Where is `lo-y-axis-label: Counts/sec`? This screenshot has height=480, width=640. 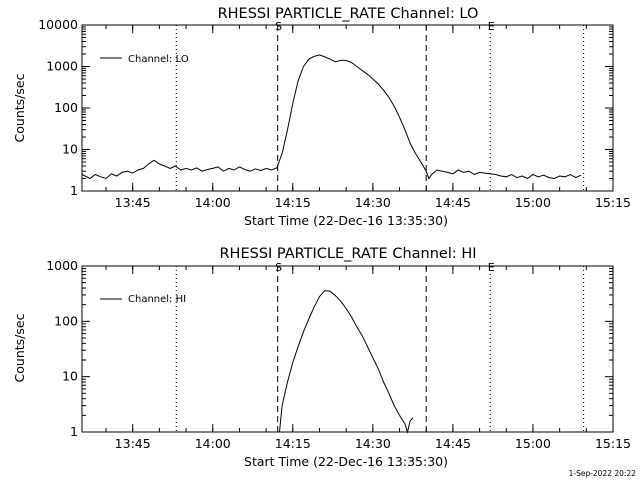 lo-y-axis-label: Counts/sec is located at coordinates (19, 107).